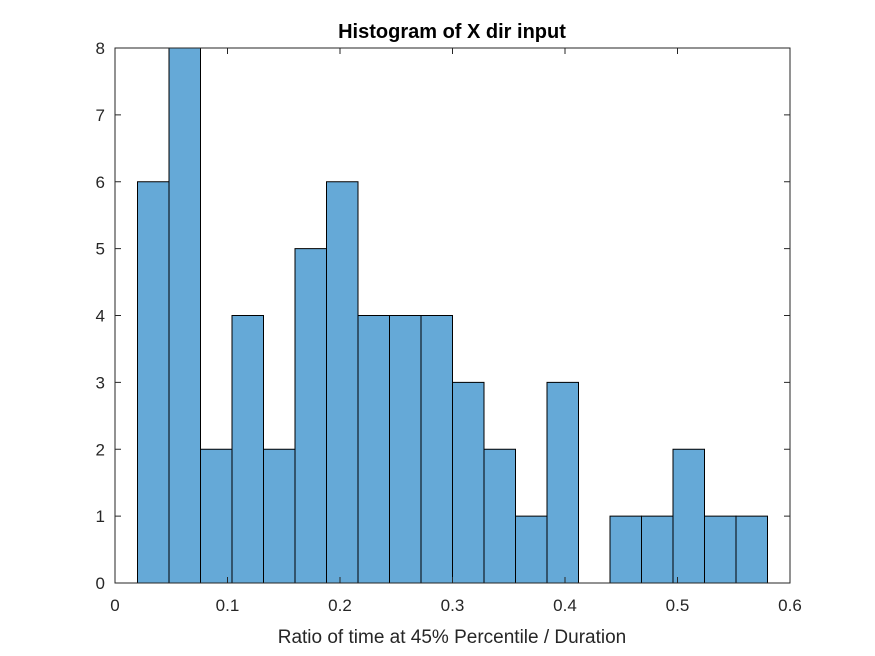 This screenshot has width=875, height=656. I want to click on y-tick-label: 8, so click(100, 48).